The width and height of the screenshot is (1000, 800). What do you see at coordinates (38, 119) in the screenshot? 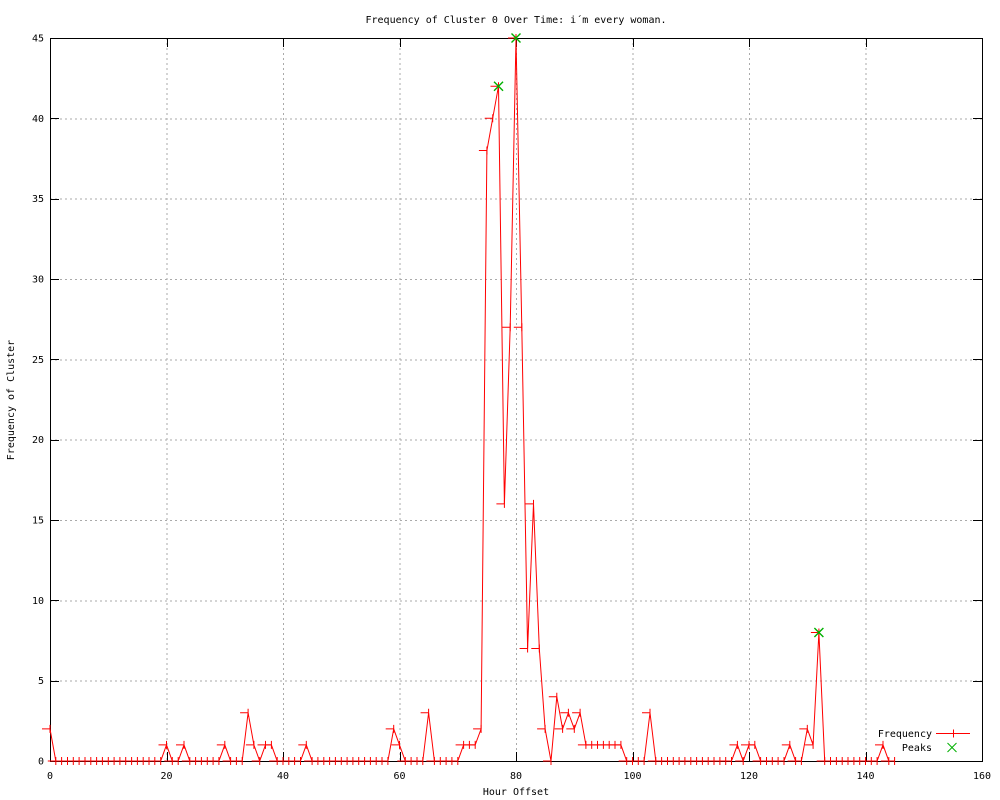
I see `y-tick-label: 40` at bounding box center [38, 119].